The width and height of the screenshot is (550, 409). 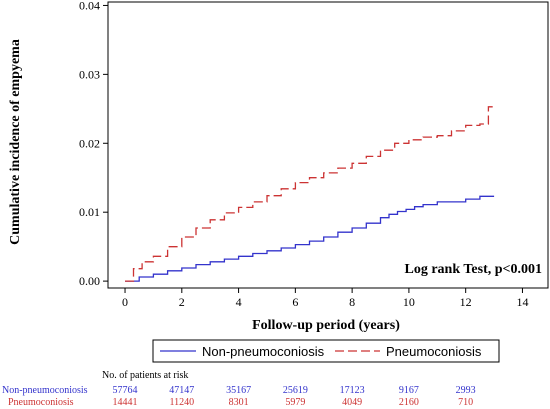 I want to click on risk-value: 35167, so click(x=238, y=390).